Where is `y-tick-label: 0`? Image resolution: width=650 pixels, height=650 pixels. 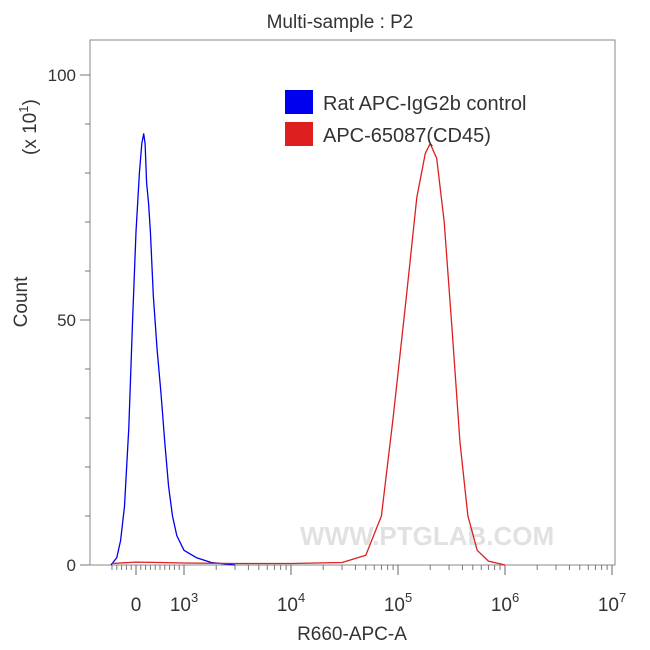 y-tick-label: 0 is located at coordinates (71, 565).